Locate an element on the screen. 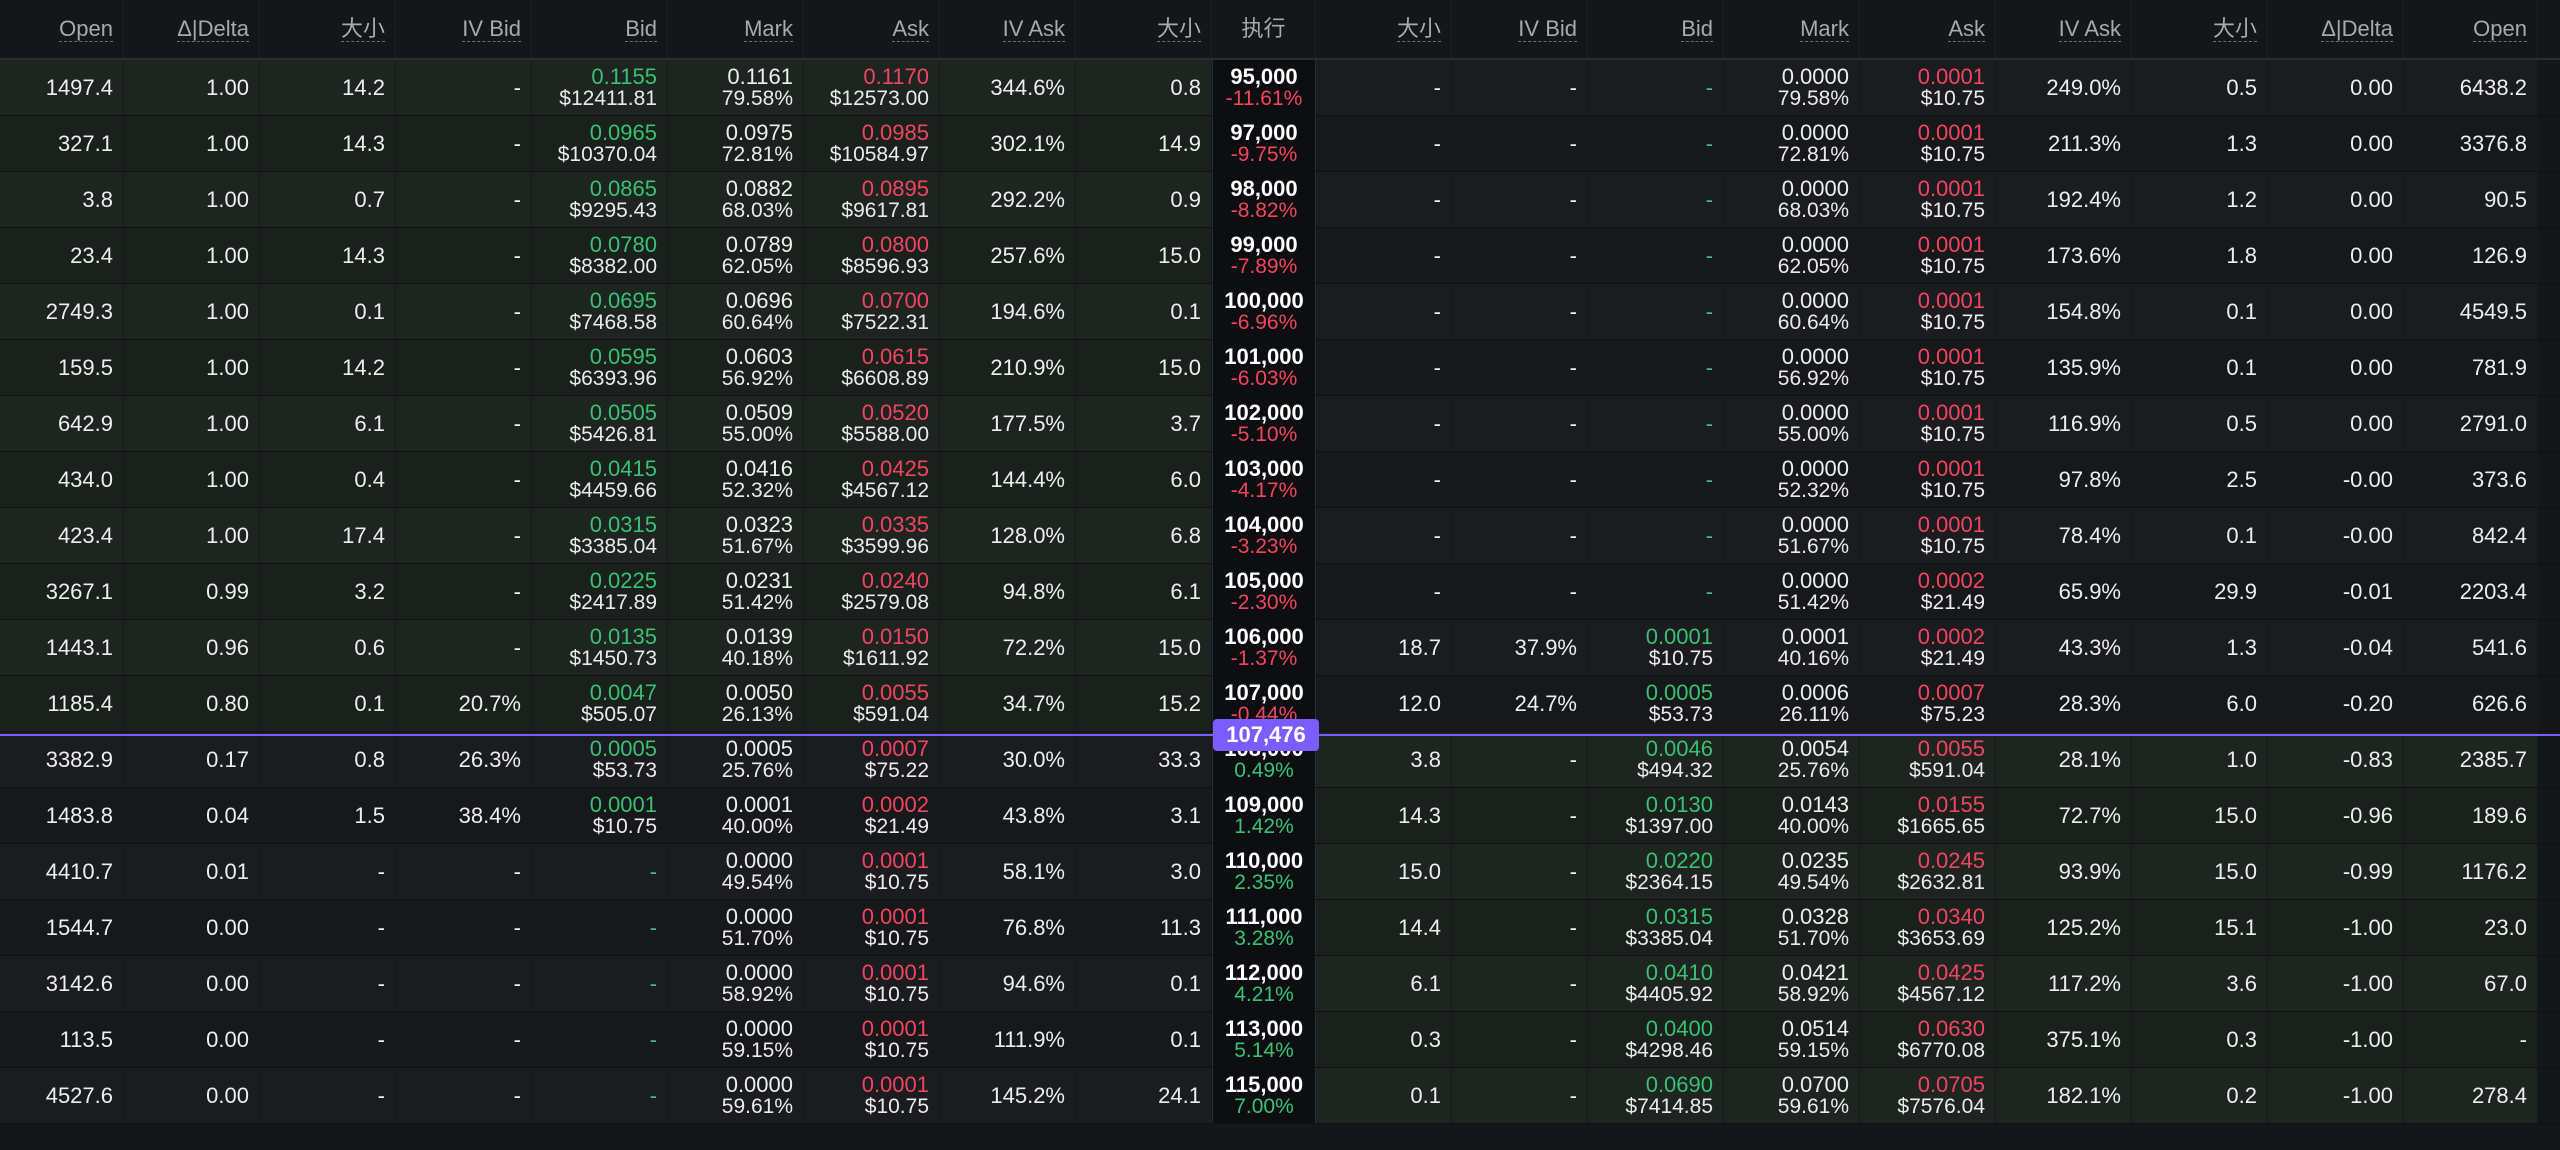  header-put-iv-ask: IV Ask is located at coordinates (2064, 29).